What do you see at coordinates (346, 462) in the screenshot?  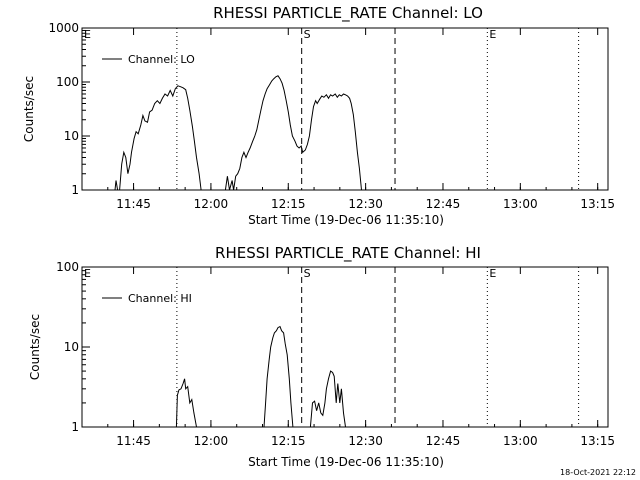 I see `x-axis-label-hi: Start Time (19-Dec-06 11:35:10)` at bounding box center [346, 462].